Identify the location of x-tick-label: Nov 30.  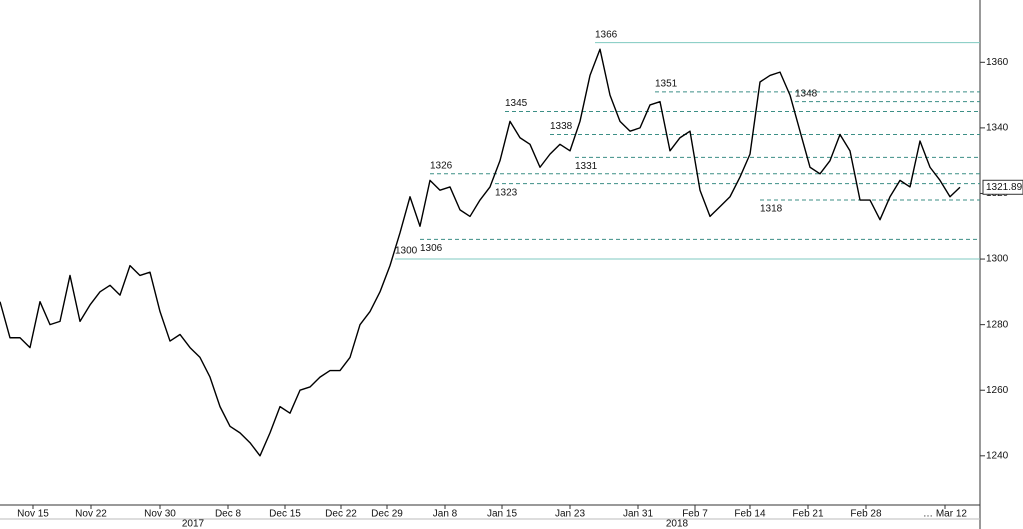
(160, 514).